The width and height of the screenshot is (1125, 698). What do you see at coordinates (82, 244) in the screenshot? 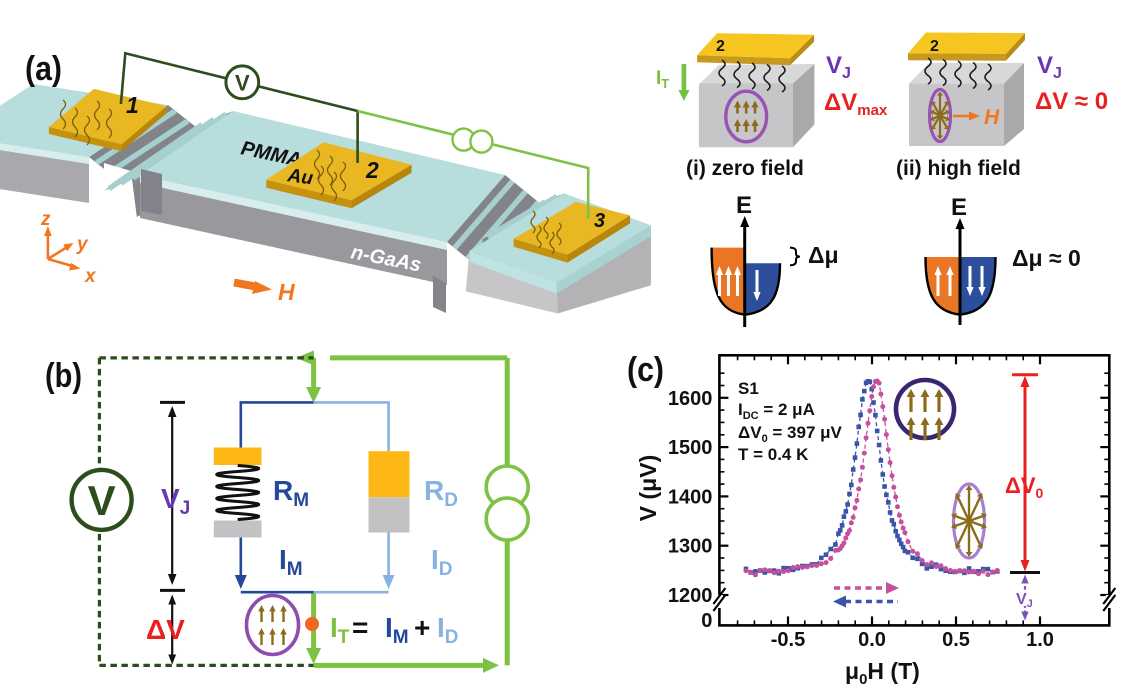
I see `svg-text: y` at bounding box center [82, 244].